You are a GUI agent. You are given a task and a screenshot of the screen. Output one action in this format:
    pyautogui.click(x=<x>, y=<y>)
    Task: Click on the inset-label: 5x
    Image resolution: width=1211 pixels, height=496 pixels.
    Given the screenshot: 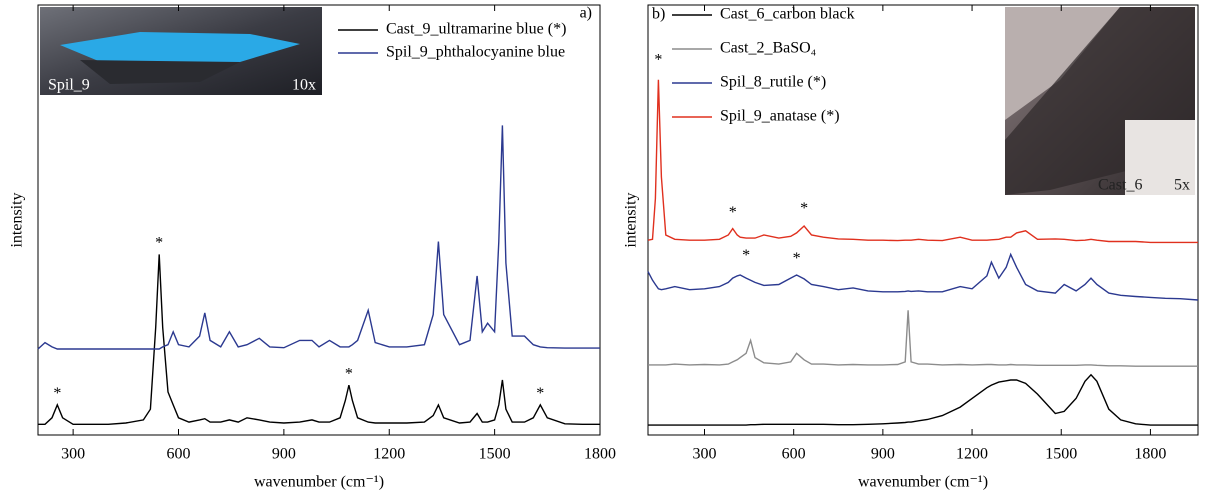 What is the action you would take?
    pyautogui.click(x=1182, y=185)
    